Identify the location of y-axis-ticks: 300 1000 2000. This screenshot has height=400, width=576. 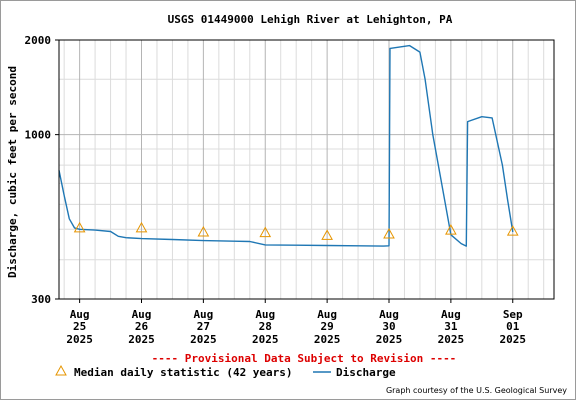
(42, 170).